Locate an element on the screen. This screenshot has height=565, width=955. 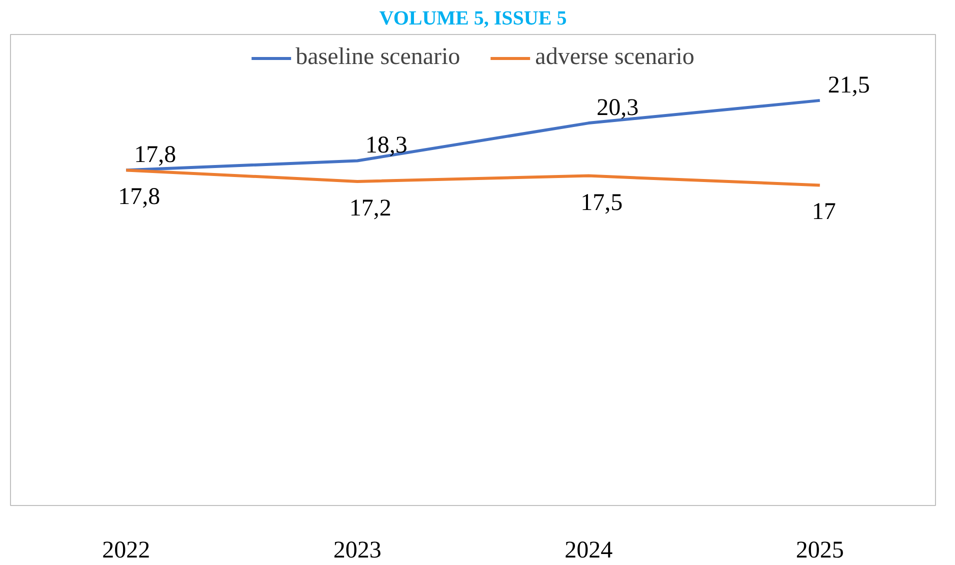
data-label: 17 is located at coordinates (824, 212).